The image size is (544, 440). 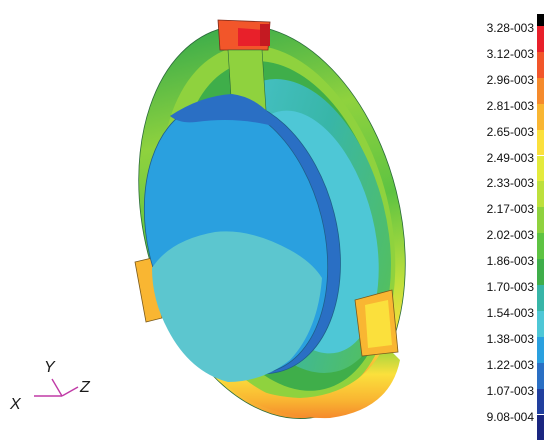 I want to click on legend-label: 2.81-003, so click(x=510, y=106).